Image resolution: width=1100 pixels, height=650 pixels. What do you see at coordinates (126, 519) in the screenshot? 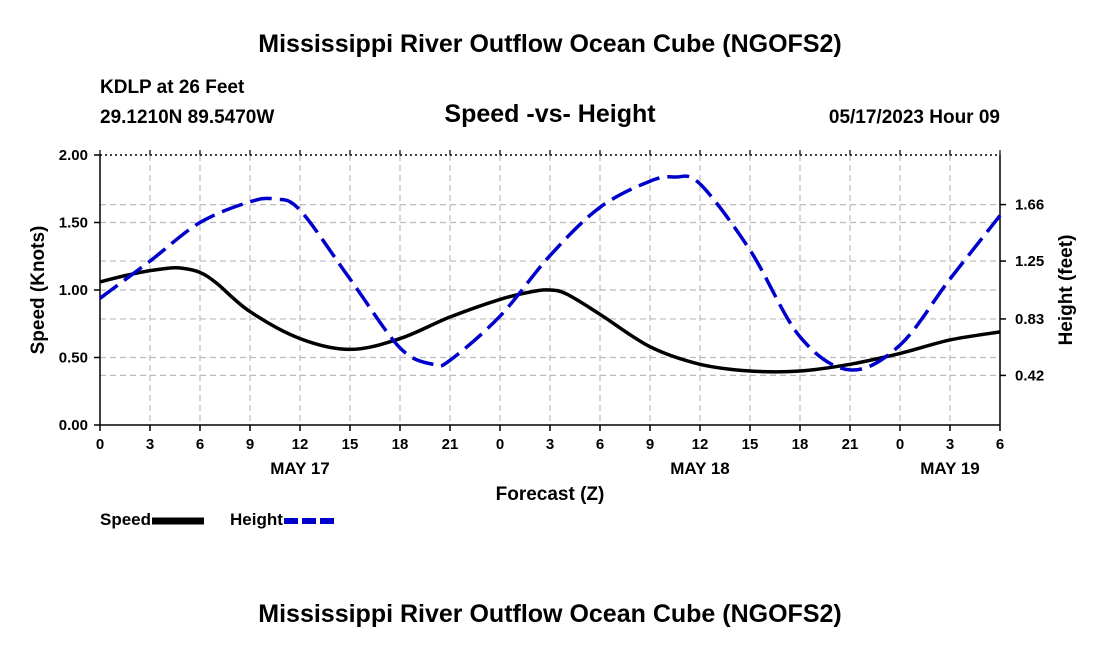
I see `legend-speed-label: Speed` at bounding box center [126, 519].